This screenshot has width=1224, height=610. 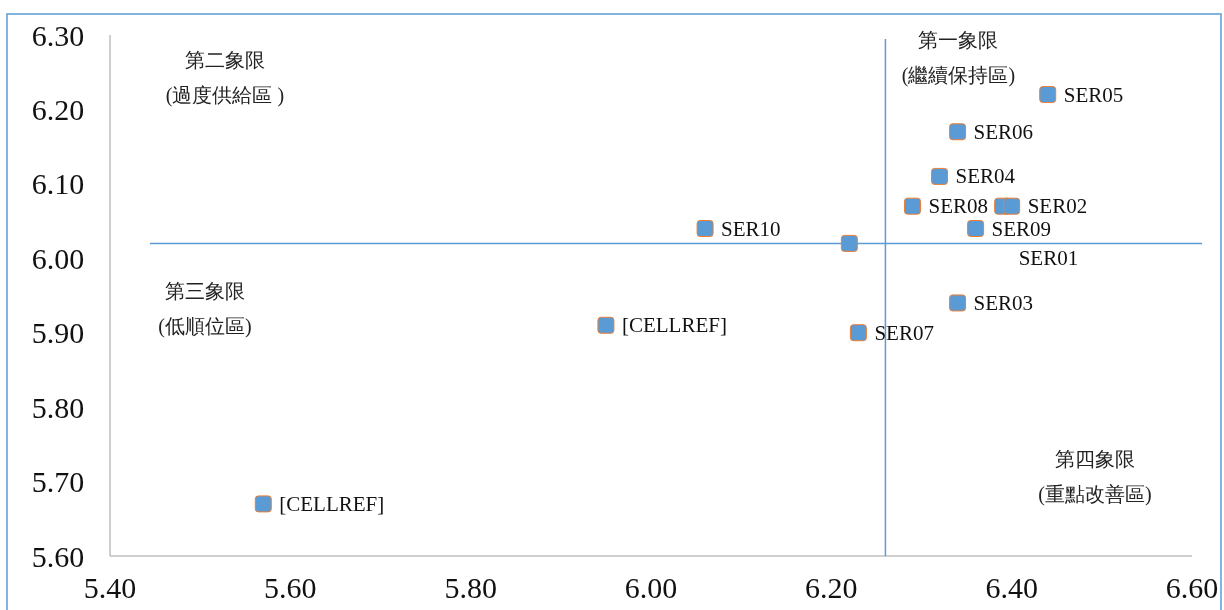 I want to click on y-tick-label: 5.80, so click(x=58, y=407).